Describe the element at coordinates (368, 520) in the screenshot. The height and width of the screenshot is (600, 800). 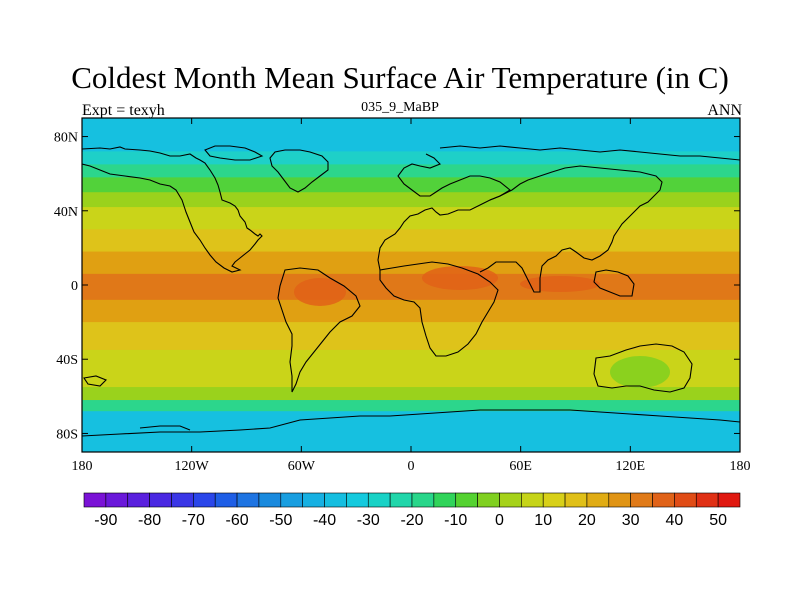
I see `colorbar-label: -30` at that location.